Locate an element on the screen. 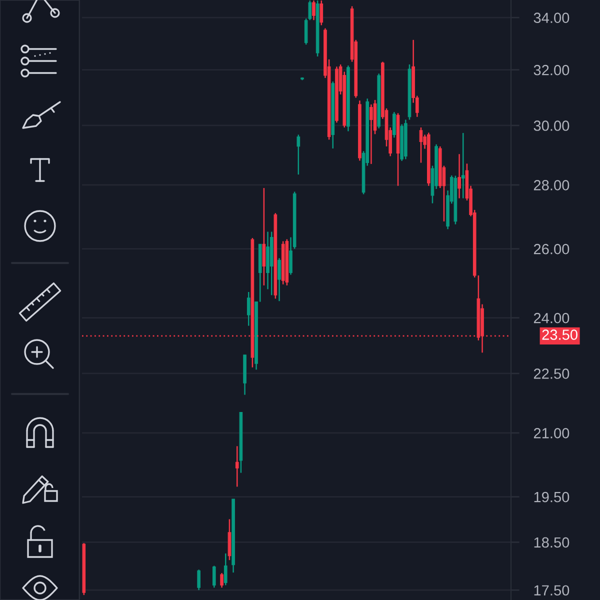 The width and height of the screenshot is (600, 600). y-tick-label: 24.00 is located at coordinates (552, 318).